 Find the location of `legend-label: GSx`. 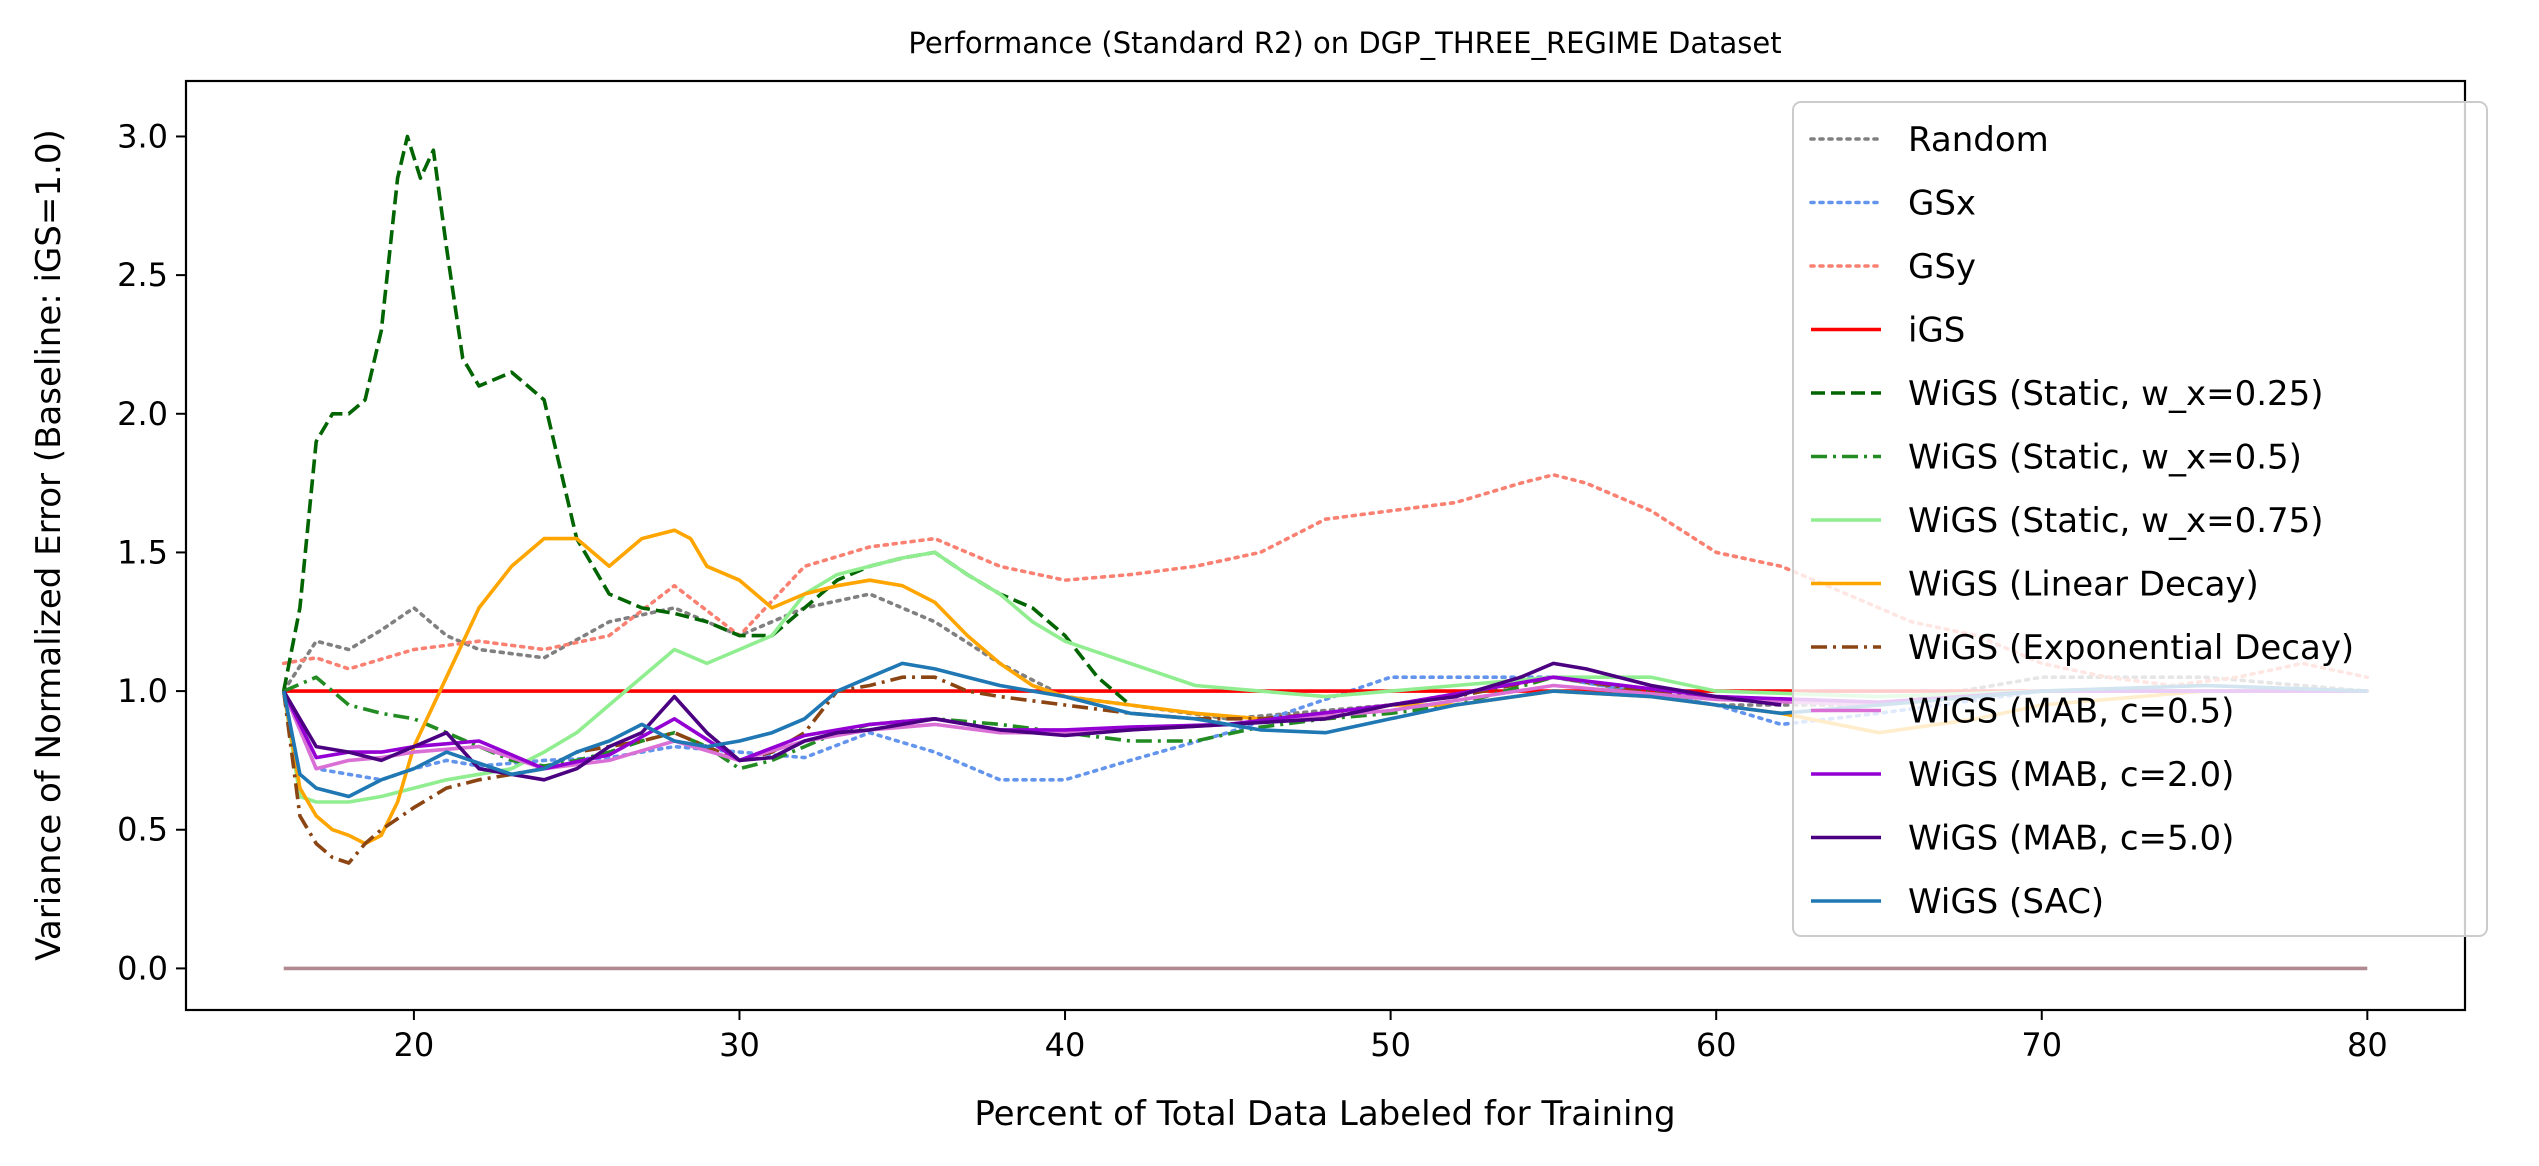

legend-label: GSx is located at coordinates (1942, 204).